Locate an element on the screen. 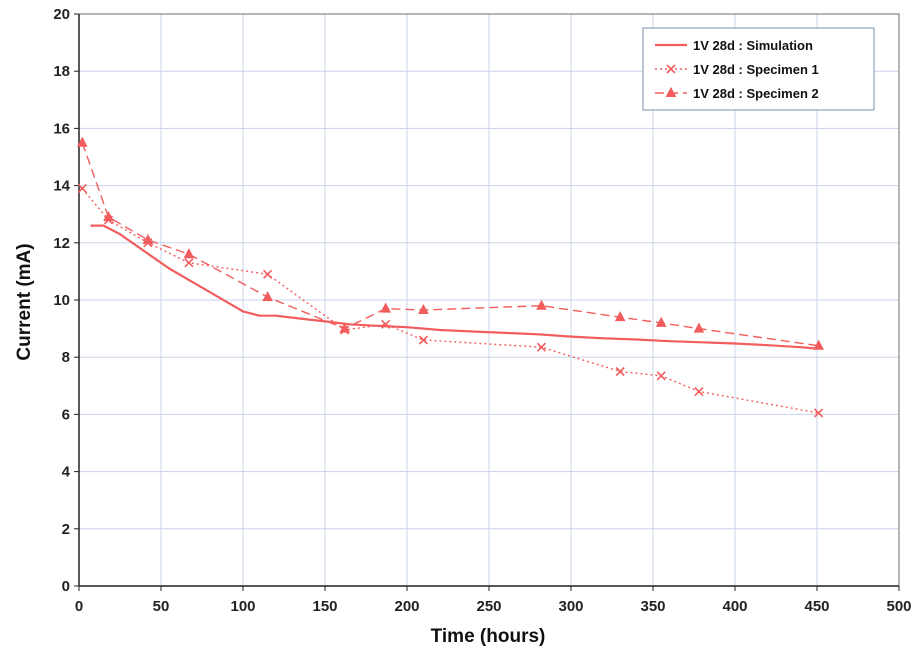  y-ticks: 0 2 4 6 8 10 12 14 16 18 20 is located at coordinates (61, 300).